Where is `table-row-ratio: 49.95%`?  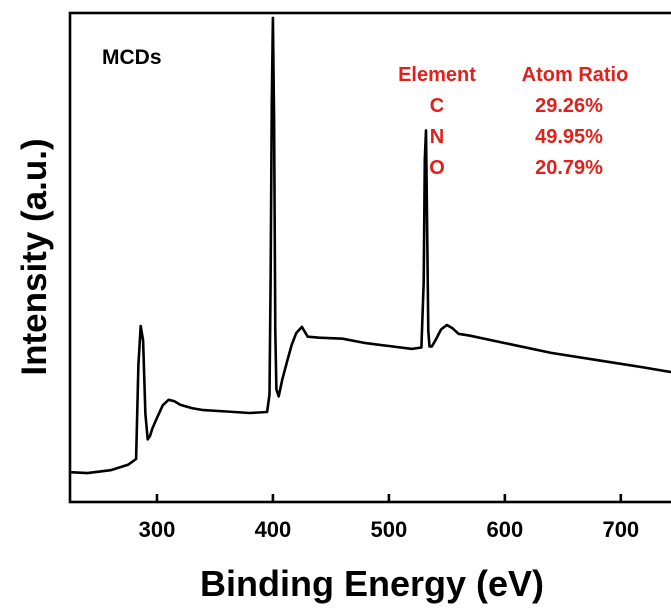
table-row-ratio: 49.95% is located at coordinates (569, 137).